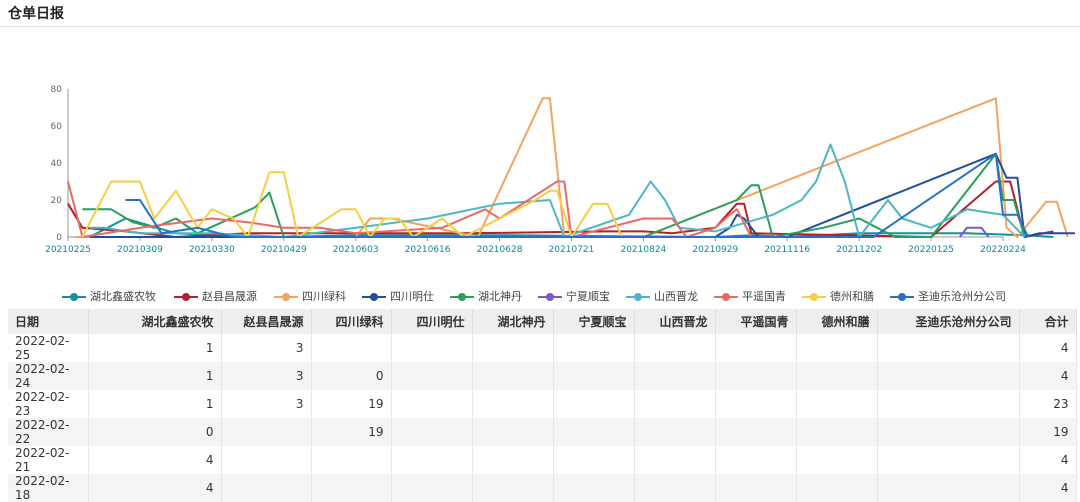  I want to click on table-cell: 2022-02-23, so click(48, 404).